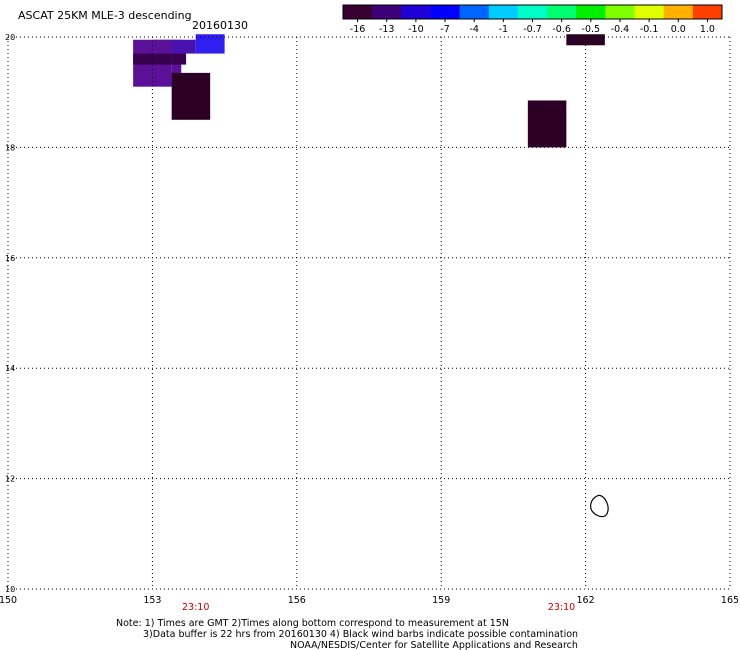 This screenshot has height=650, width=740. I want to click on latitude-label: 16, so click(10, 258).